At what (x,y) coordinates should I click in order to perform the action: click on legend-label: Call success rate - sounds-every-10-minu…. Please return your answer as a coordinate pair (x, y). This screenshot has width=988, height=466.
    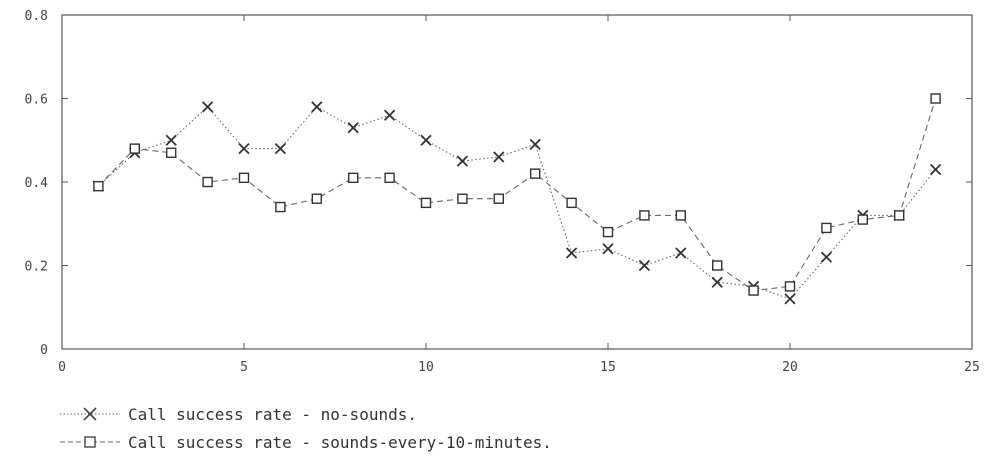
    Looking at the image, I should click on (340, 442).